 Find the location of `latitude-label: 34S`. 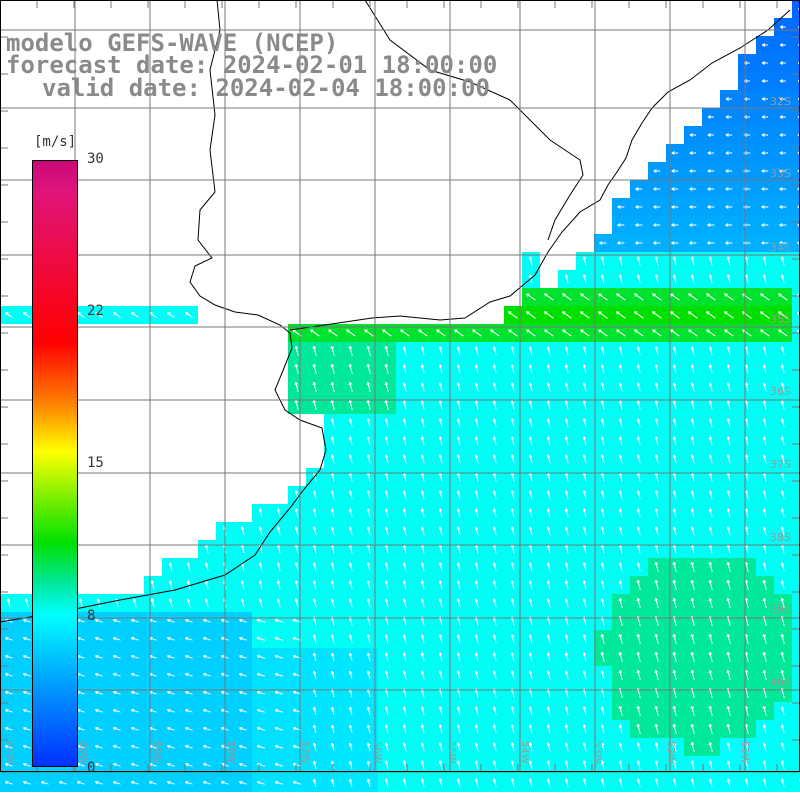

latitude-label: 34S is located at coordinates (780, 247).